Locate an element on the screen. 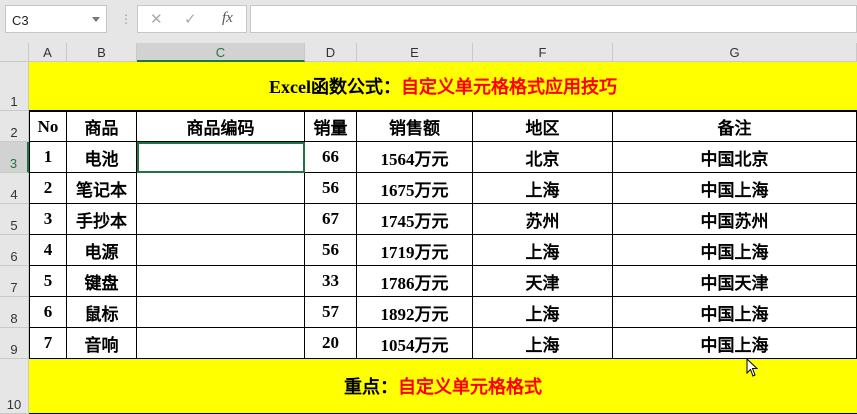 The image size is (857, 414). table-cell: 天津 is located at coordinates (543, 281).